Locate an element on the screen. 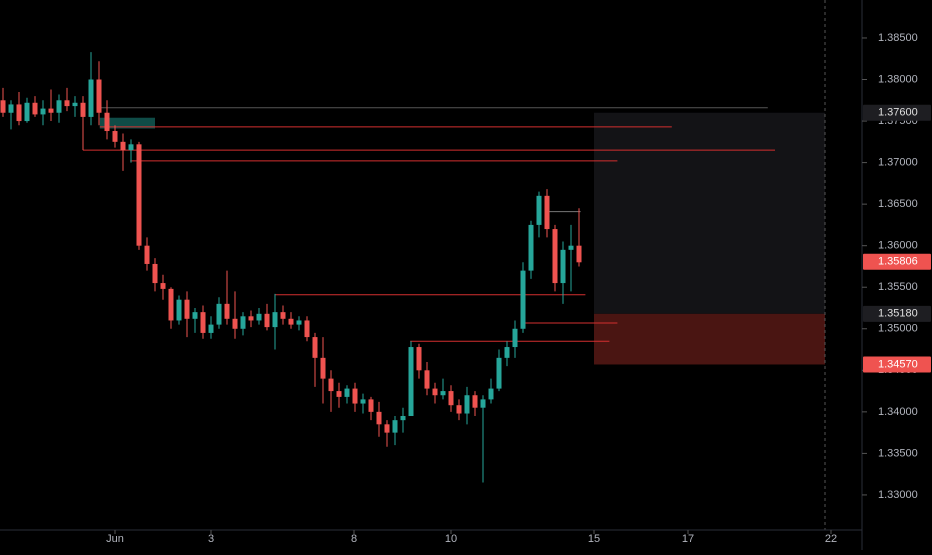  x-tick-label: 17 is located at coordinates (688, 539).